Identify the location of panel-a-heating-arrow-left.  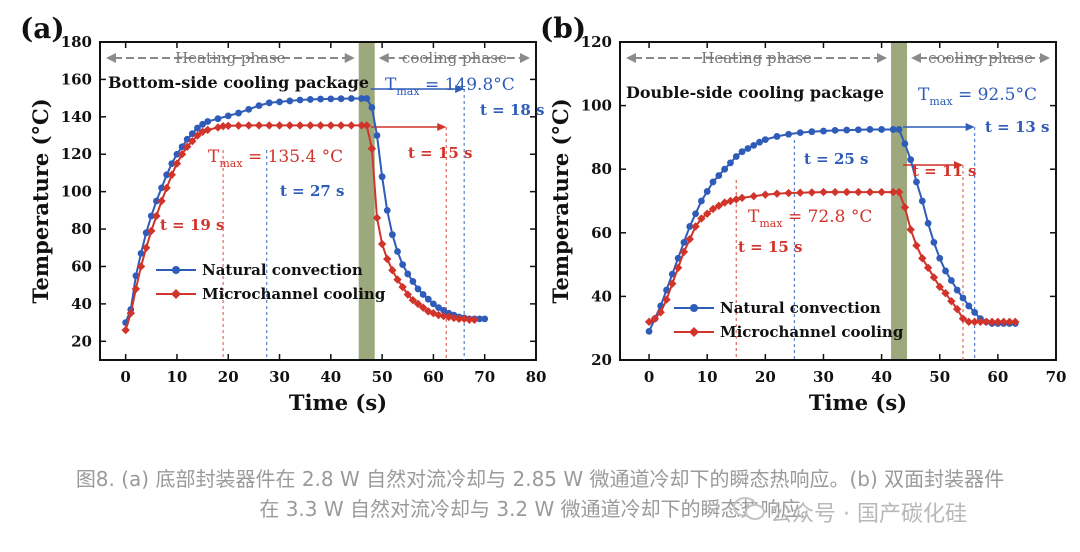
(111, 58).